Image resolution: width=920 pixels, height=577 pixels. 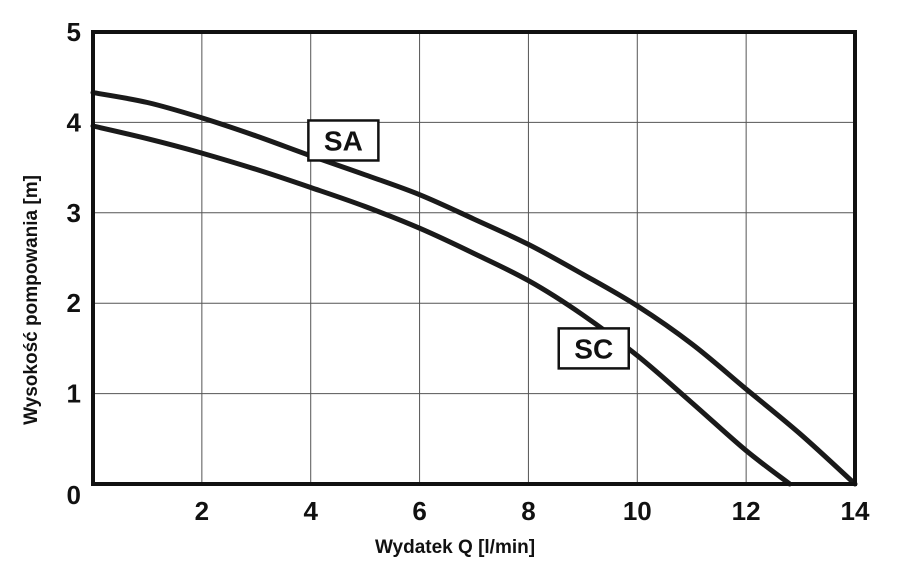 What do you see at coordinates (528, 511) in the screenshot?
I see `x-tick-label: 8` at bounding box center [528, 511].